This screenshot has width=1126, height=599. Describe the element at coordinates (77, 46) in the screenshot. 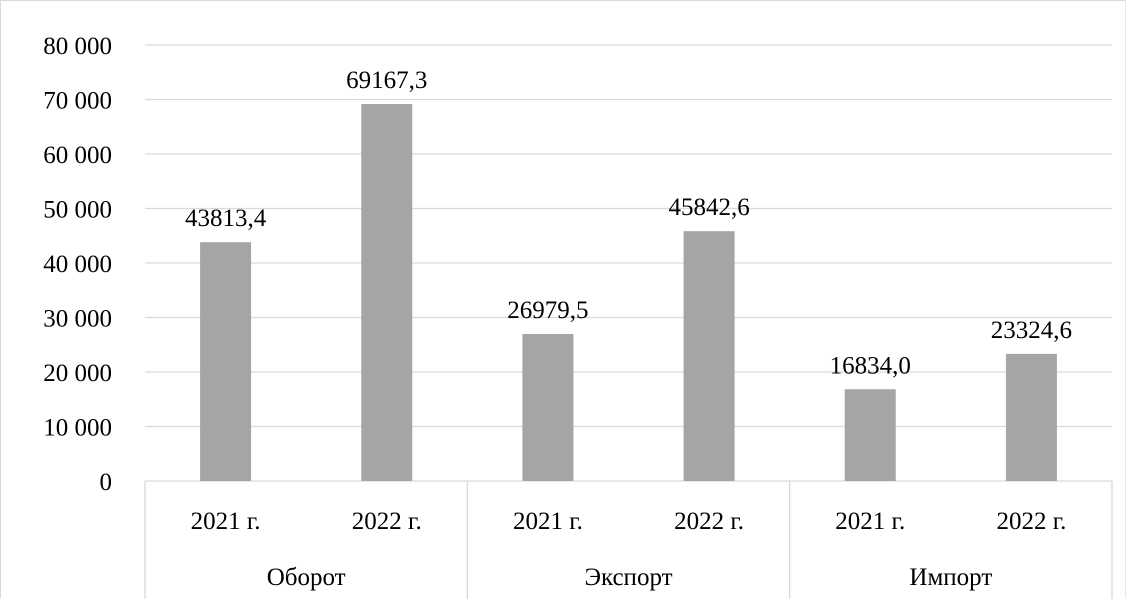

I see `y-tick-label: 80 000` at that location.